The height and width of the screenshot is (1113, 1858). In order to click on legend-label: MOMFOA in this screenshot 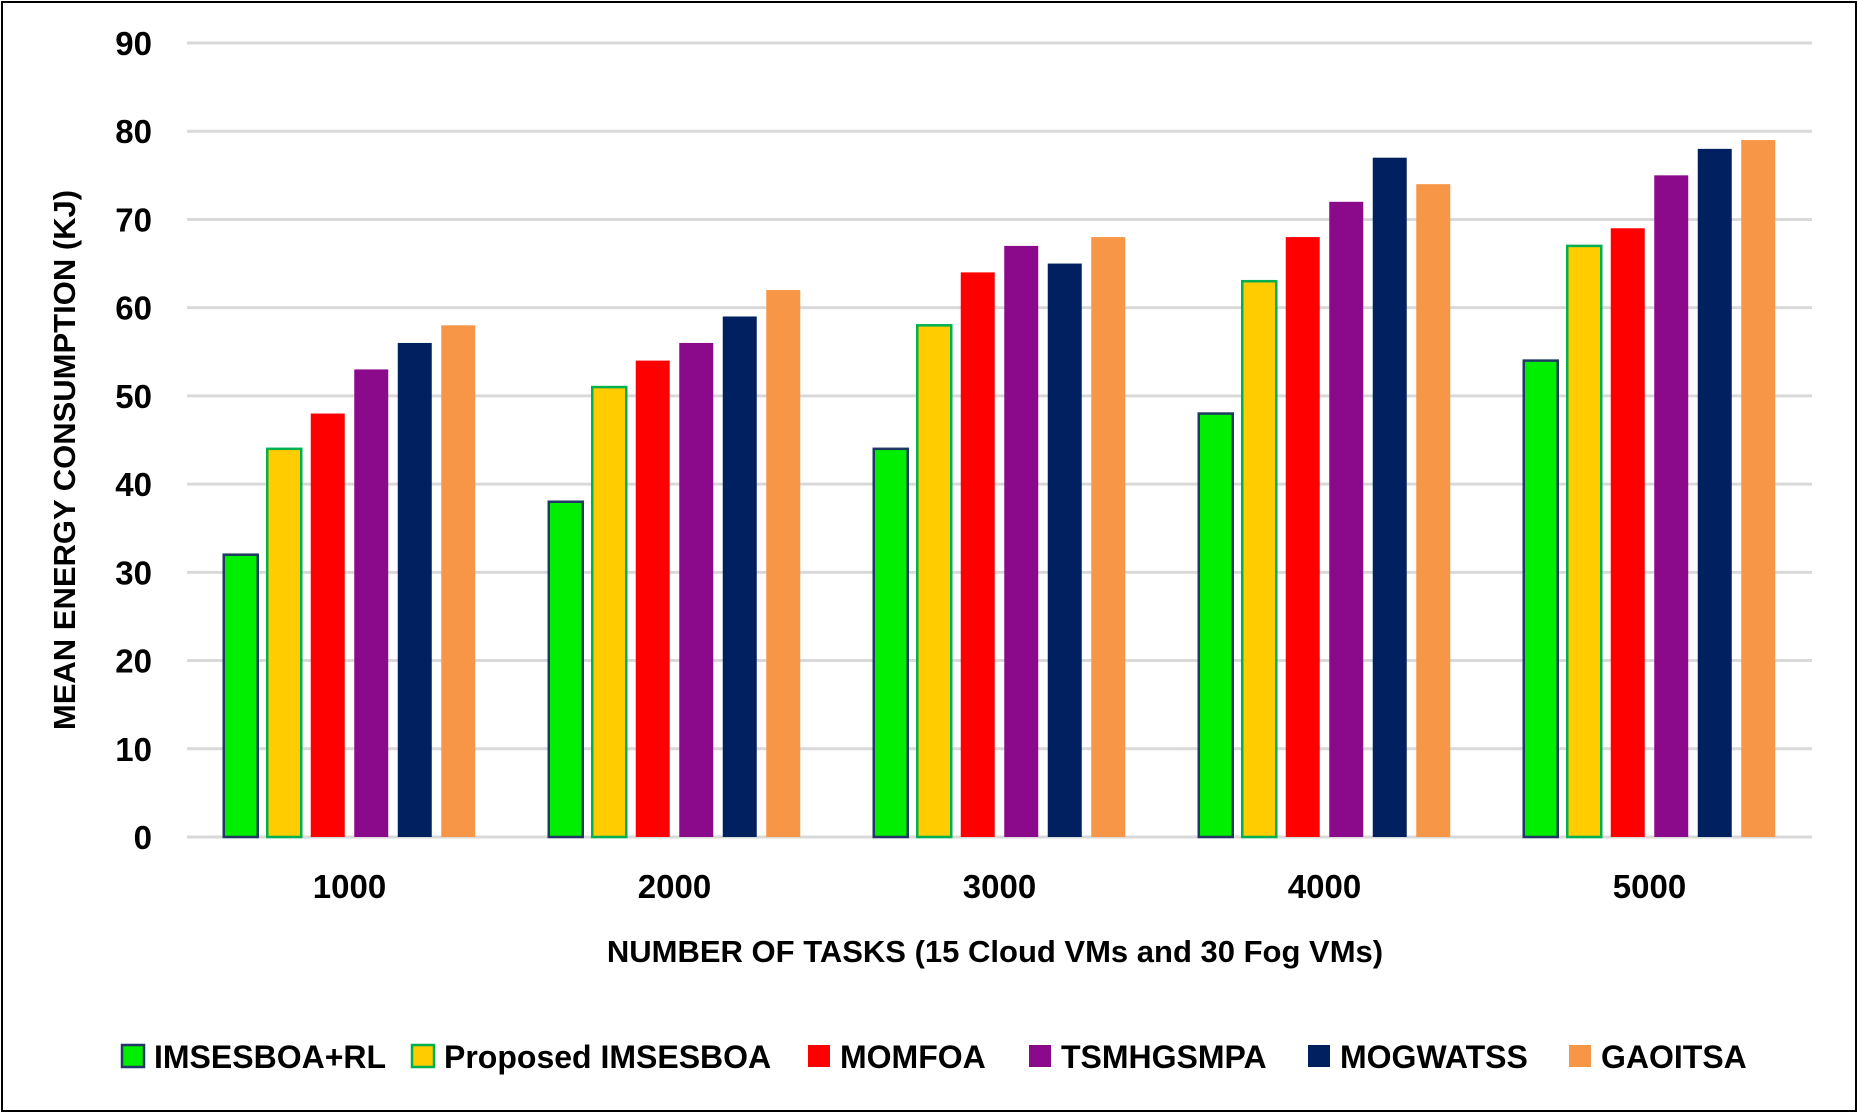, I will do `click(913, 1057)`.